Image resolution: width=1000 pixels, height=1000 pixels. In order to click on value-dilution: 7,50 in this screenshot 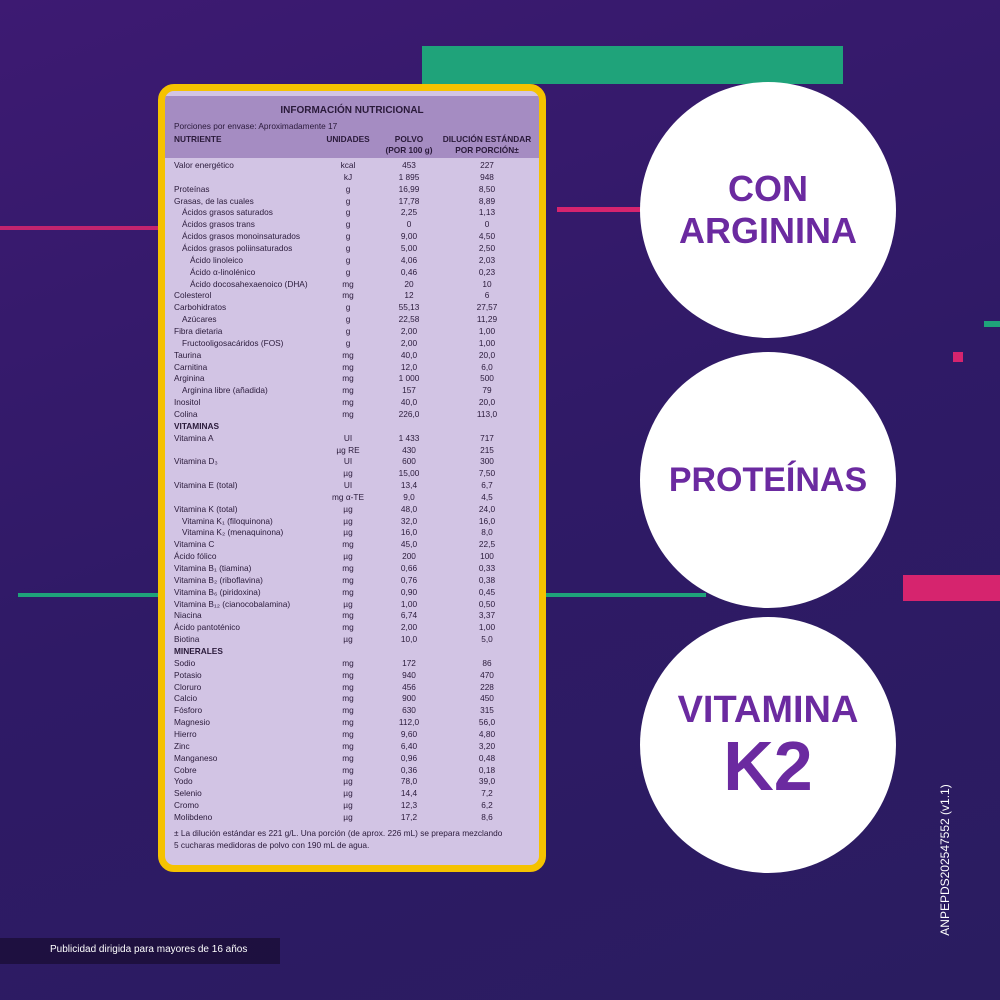, I will do `click(487, 473)`.